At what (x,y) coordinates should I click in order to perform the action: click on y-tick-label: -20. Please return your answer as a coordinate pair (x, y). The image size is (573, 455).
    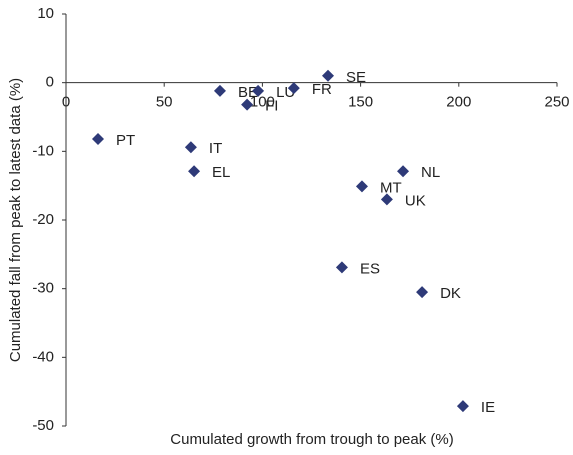
    Looking at the image, I should click on (43, 219).